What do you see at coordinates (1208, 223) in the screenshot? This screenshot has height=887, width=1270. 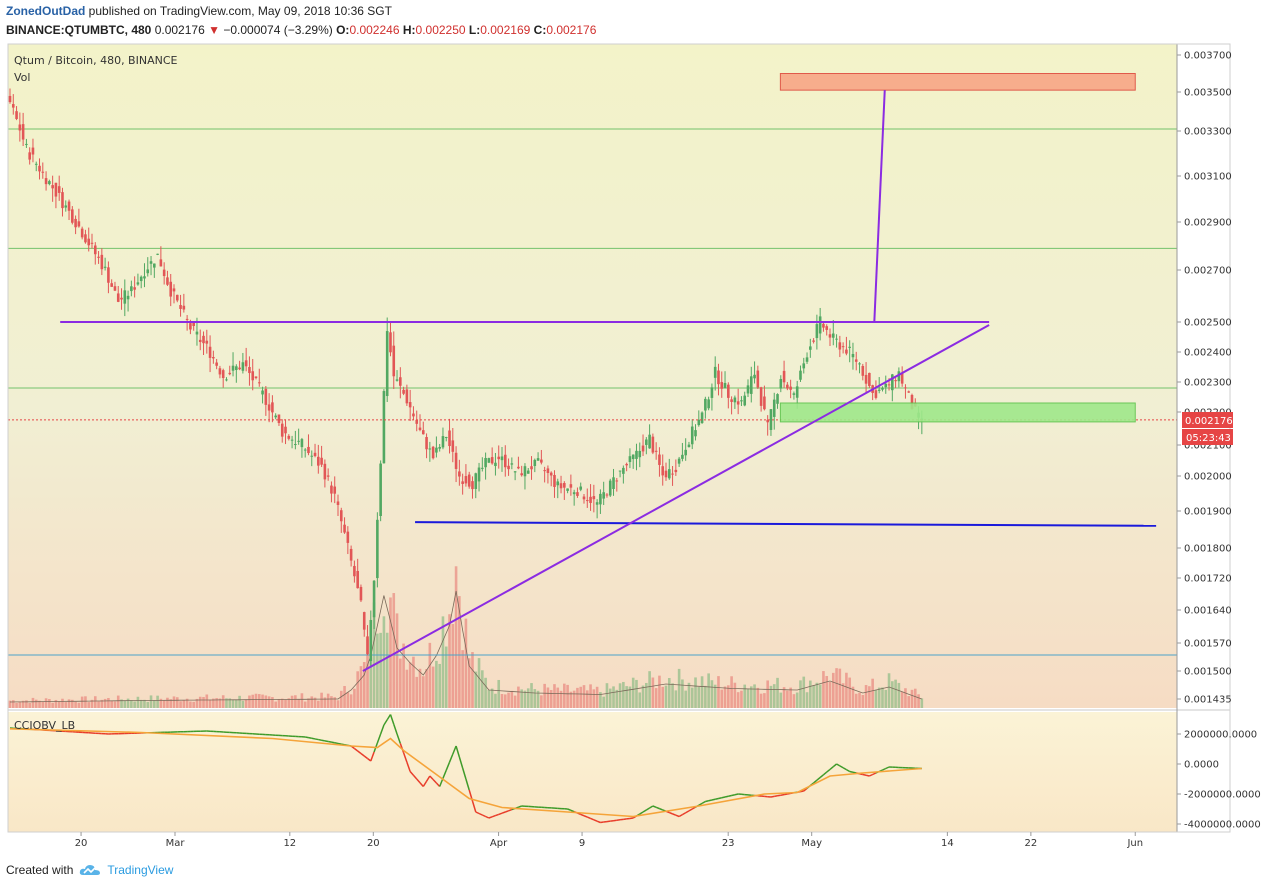 I see `y-tick-label: 0.002900` at bounding box center [1208, 223].